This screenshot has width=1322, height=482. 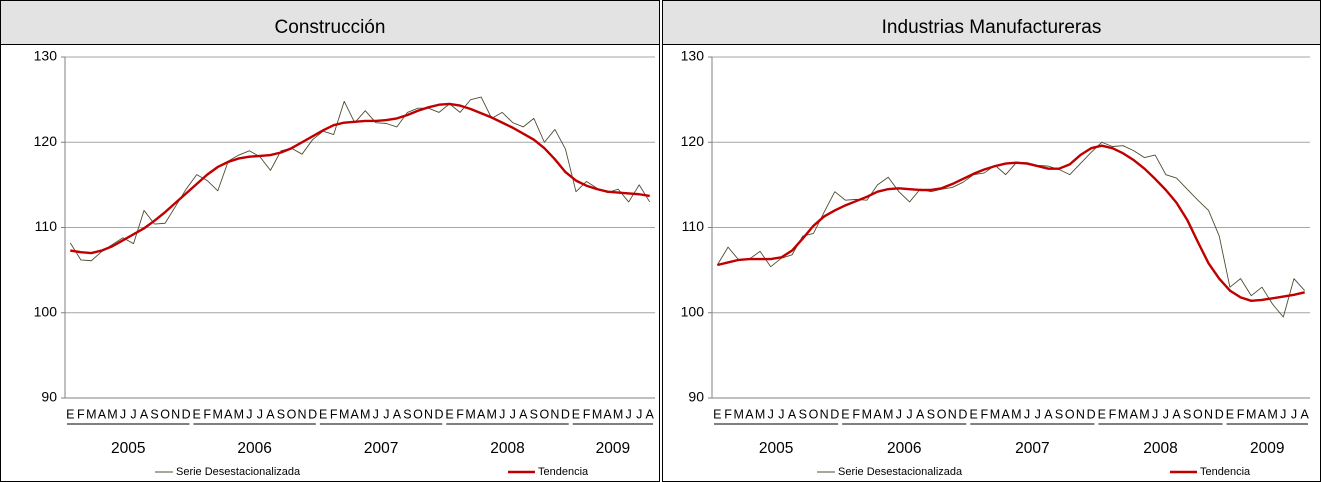 What do you see at coordinates (1011, 223) in the screenshot?
I see `series-line` at bounding box center [1011, 223].